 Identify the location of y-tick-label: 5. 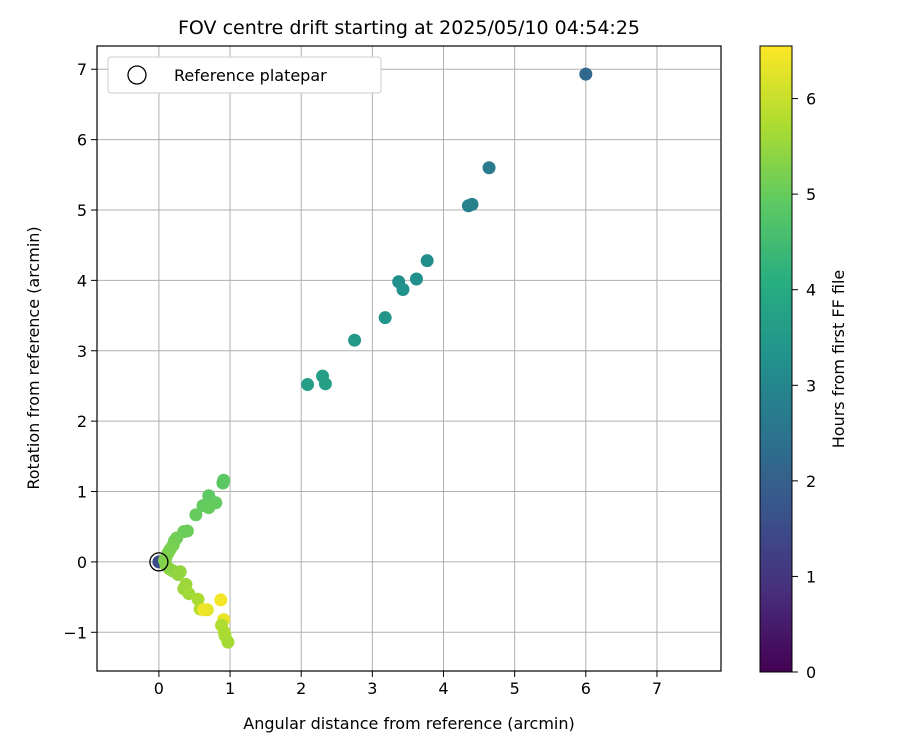
(82, 210).